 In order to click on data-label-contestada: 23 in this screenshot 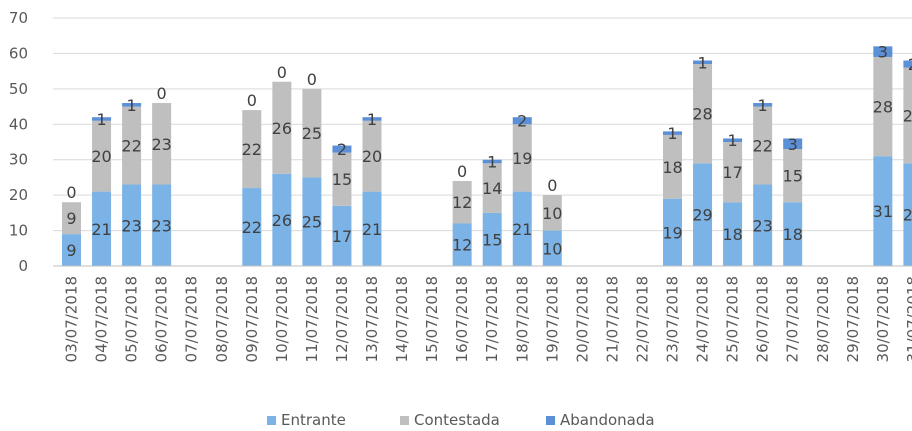, I will do `click(161, 144)`.